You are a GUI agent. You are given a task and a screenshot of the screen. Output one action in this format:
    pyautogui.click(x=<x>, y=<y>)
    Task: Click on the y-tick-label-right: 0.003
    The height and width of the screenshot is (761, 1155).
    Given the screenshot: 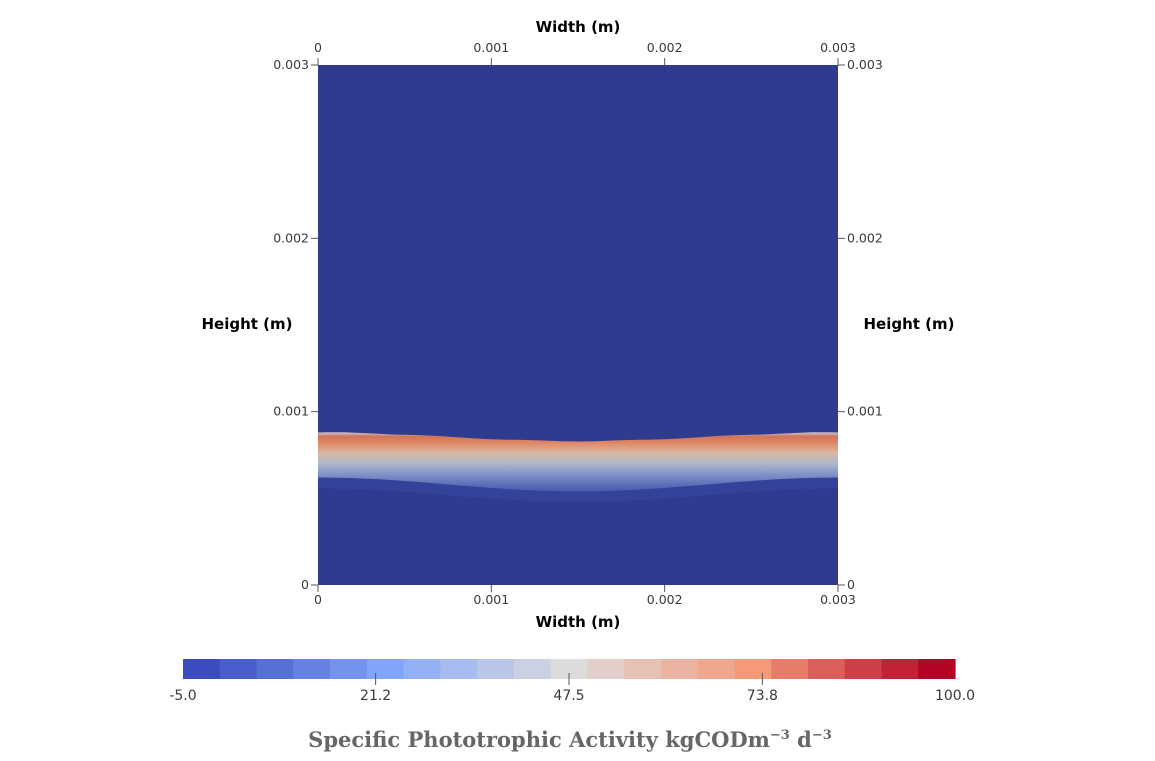 What is the action you would take?
    pyautogui.click(x=865, y=64)
    